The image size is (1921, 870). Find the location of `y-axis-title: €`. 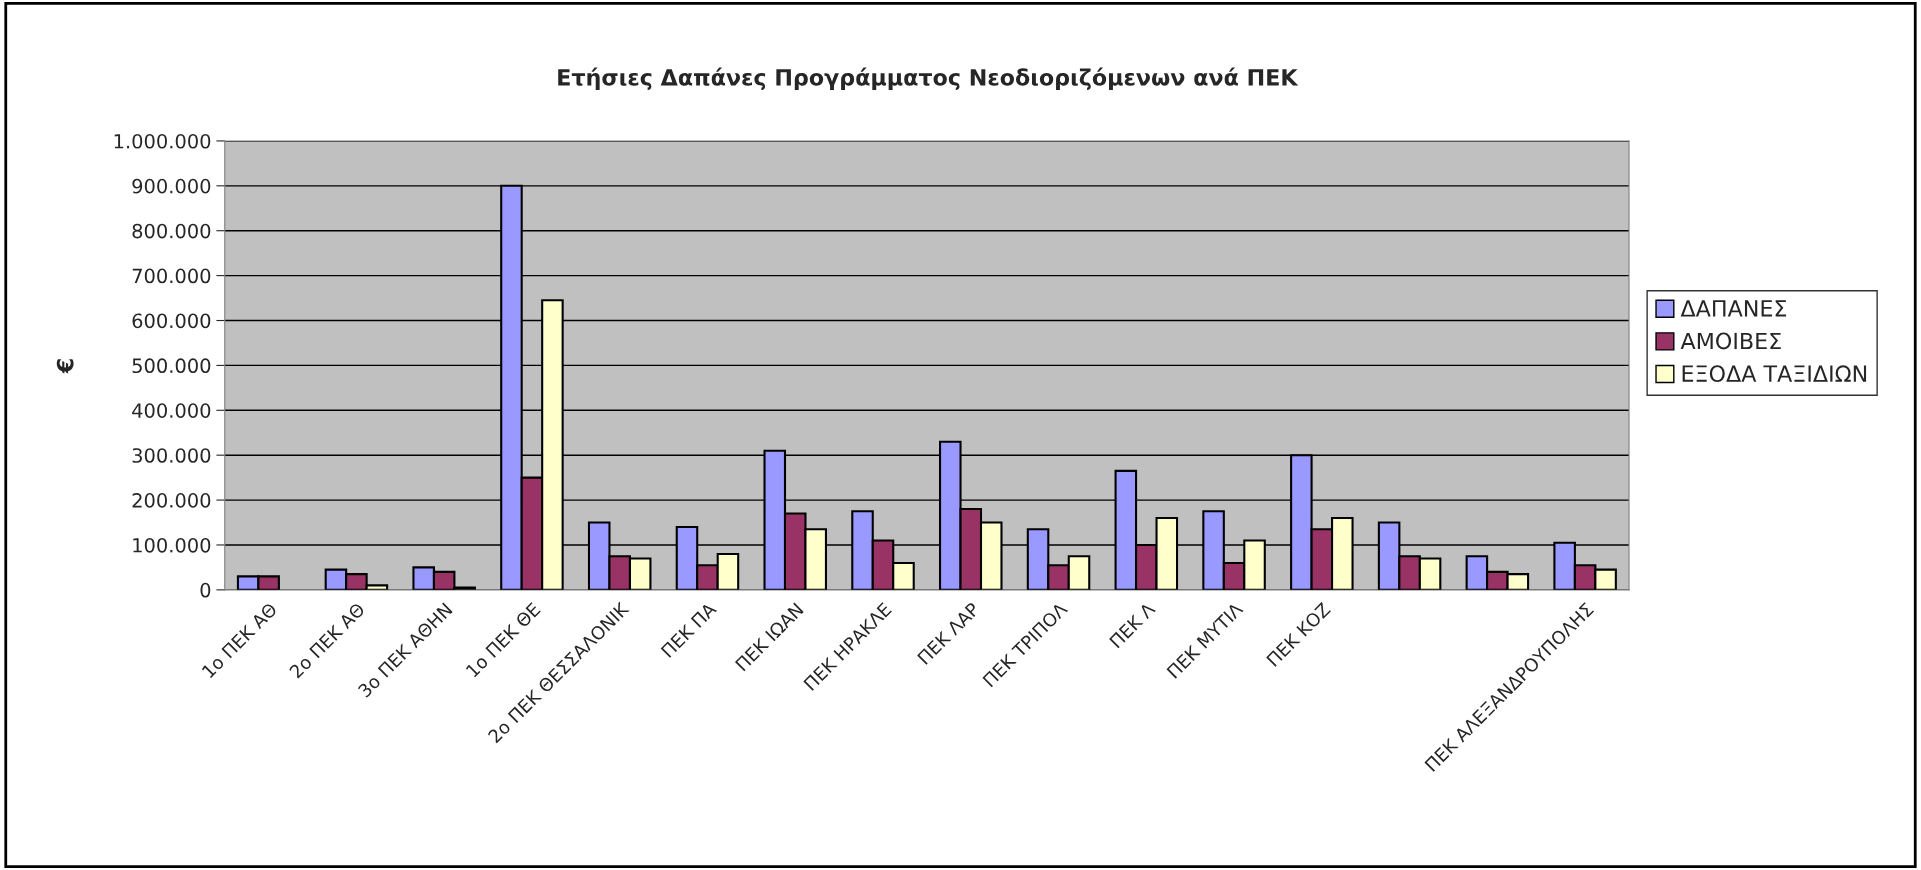

y-axis-title: € is located at coordinates (65, 366).